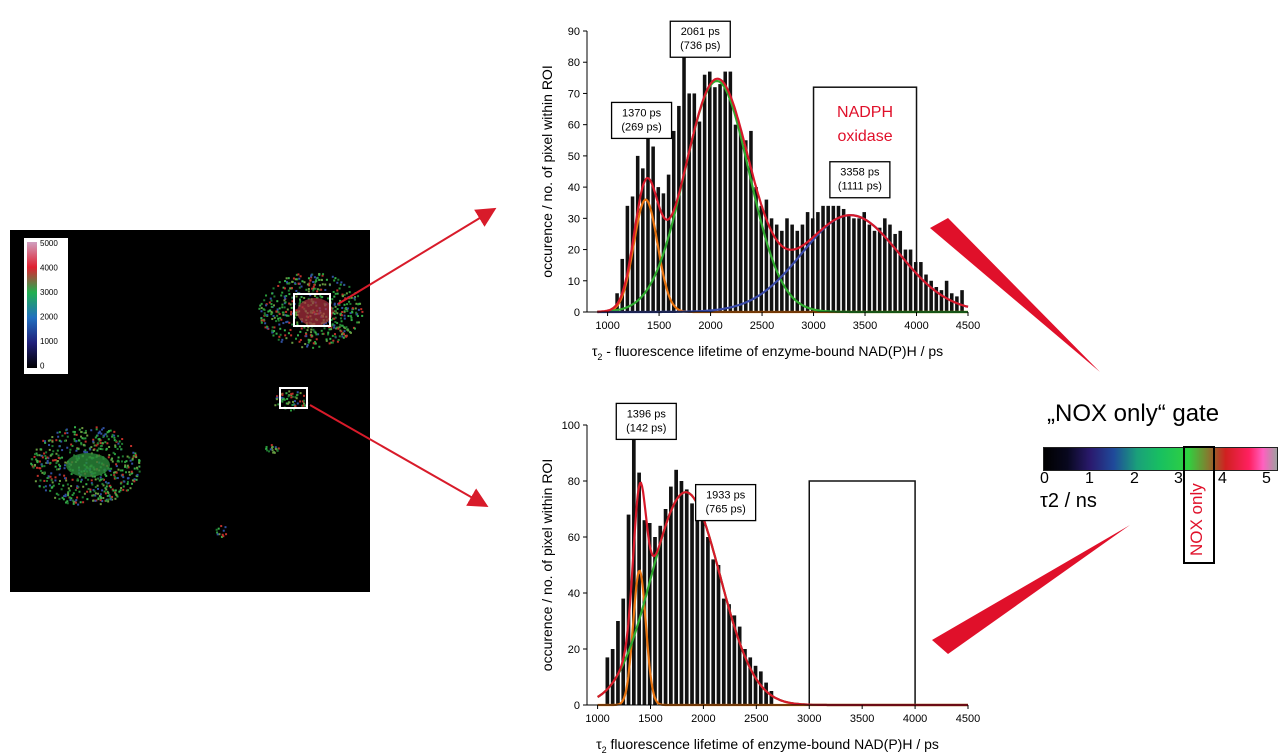 The image size is (1280, 756). Describe the element at coordinates (574, 32) in the screenshot. I see `y-tick-label: 90` at that location.